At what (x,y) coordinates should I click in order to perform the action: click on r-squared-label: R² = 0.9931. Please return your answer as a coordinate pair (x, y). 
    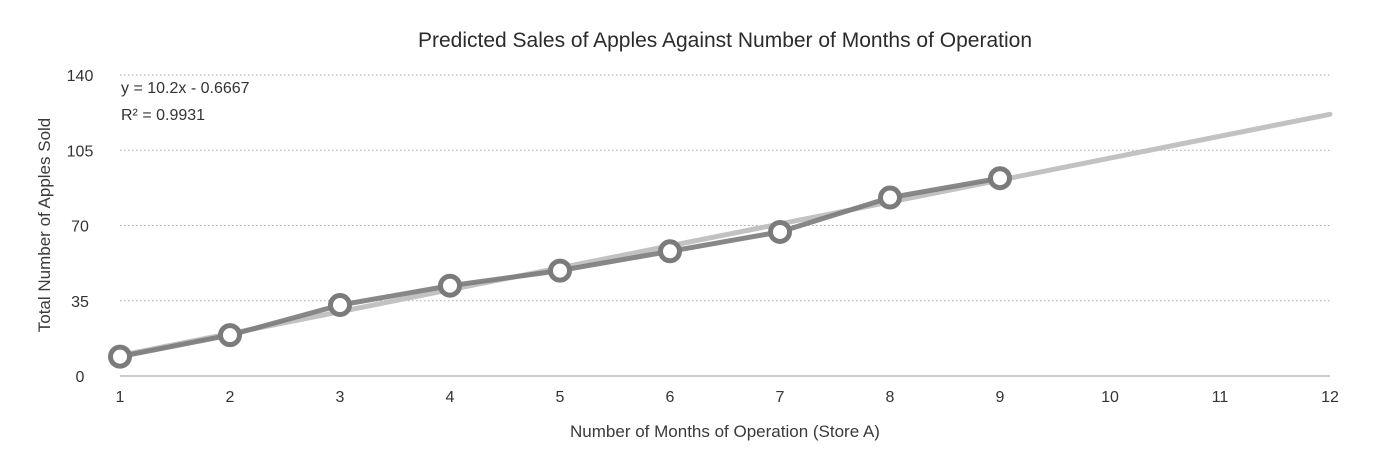
    Looking at the image, I should click on (163, 115).